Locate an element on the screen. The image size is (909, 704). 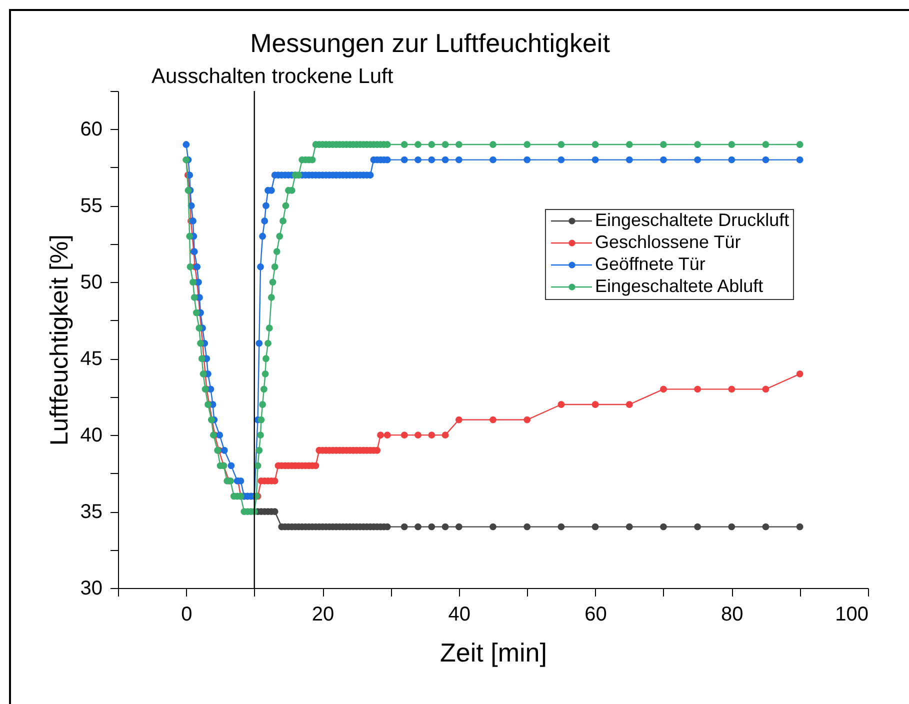
y-tick-label: 55 is located at coordinates (91, 206).